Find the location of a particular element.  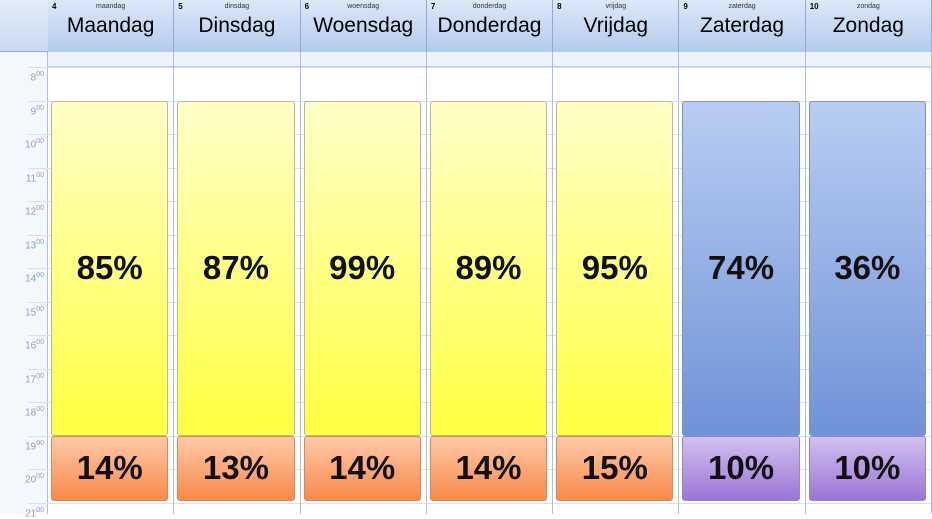

hour-label: 1800 is located at coordinates (24, 412).